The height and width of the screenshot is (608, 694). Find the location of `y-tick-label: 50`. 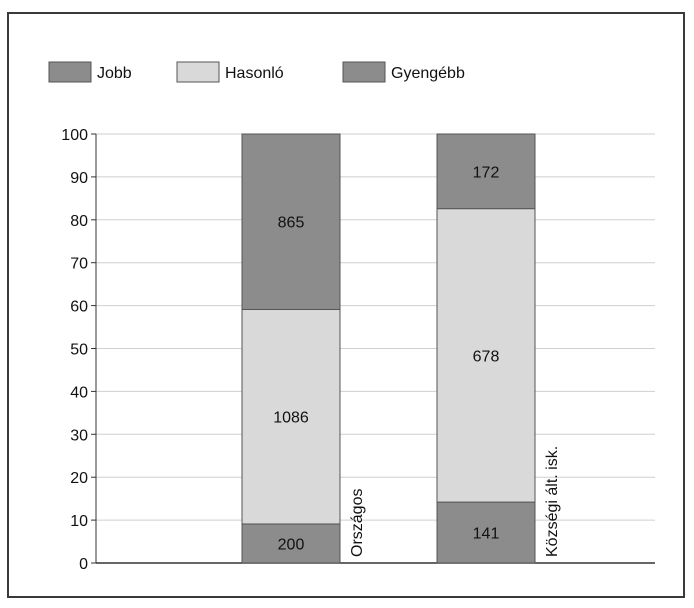

y-tick-label: 50 is located at coordinates (79, 350).